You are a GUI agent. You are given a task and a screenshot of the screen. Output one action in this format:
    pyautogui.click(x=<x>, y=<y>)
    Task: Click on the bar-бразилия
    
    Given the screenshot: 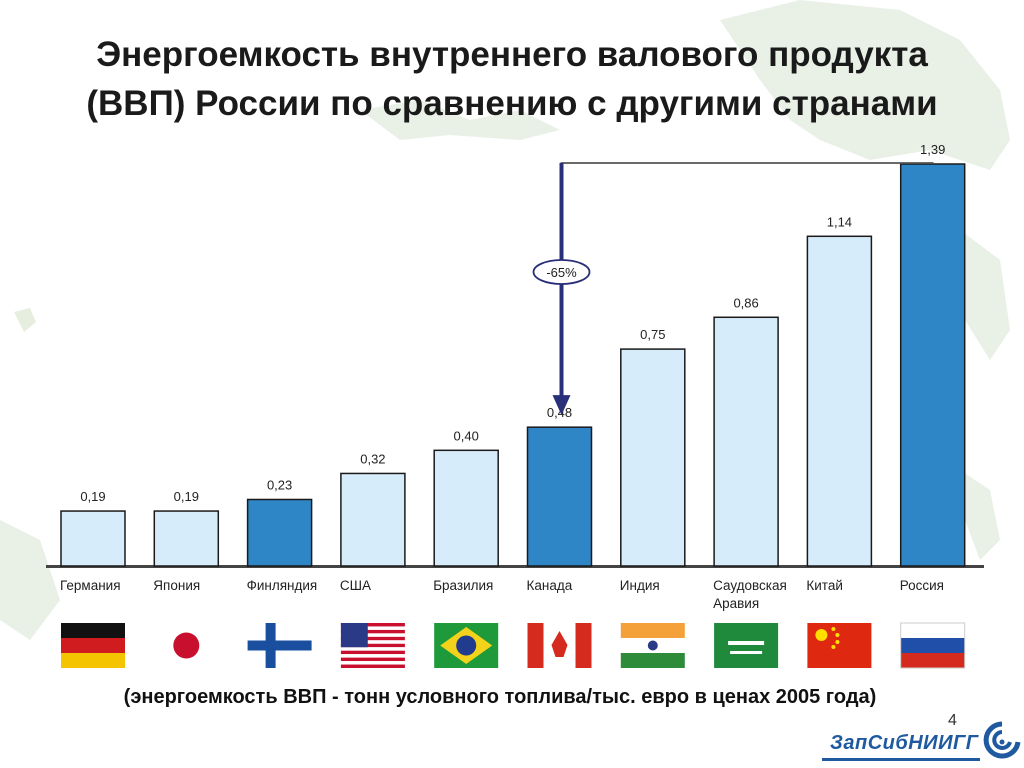 What is the action you would take?
    pyautogui.click(x=466, y=508)
    